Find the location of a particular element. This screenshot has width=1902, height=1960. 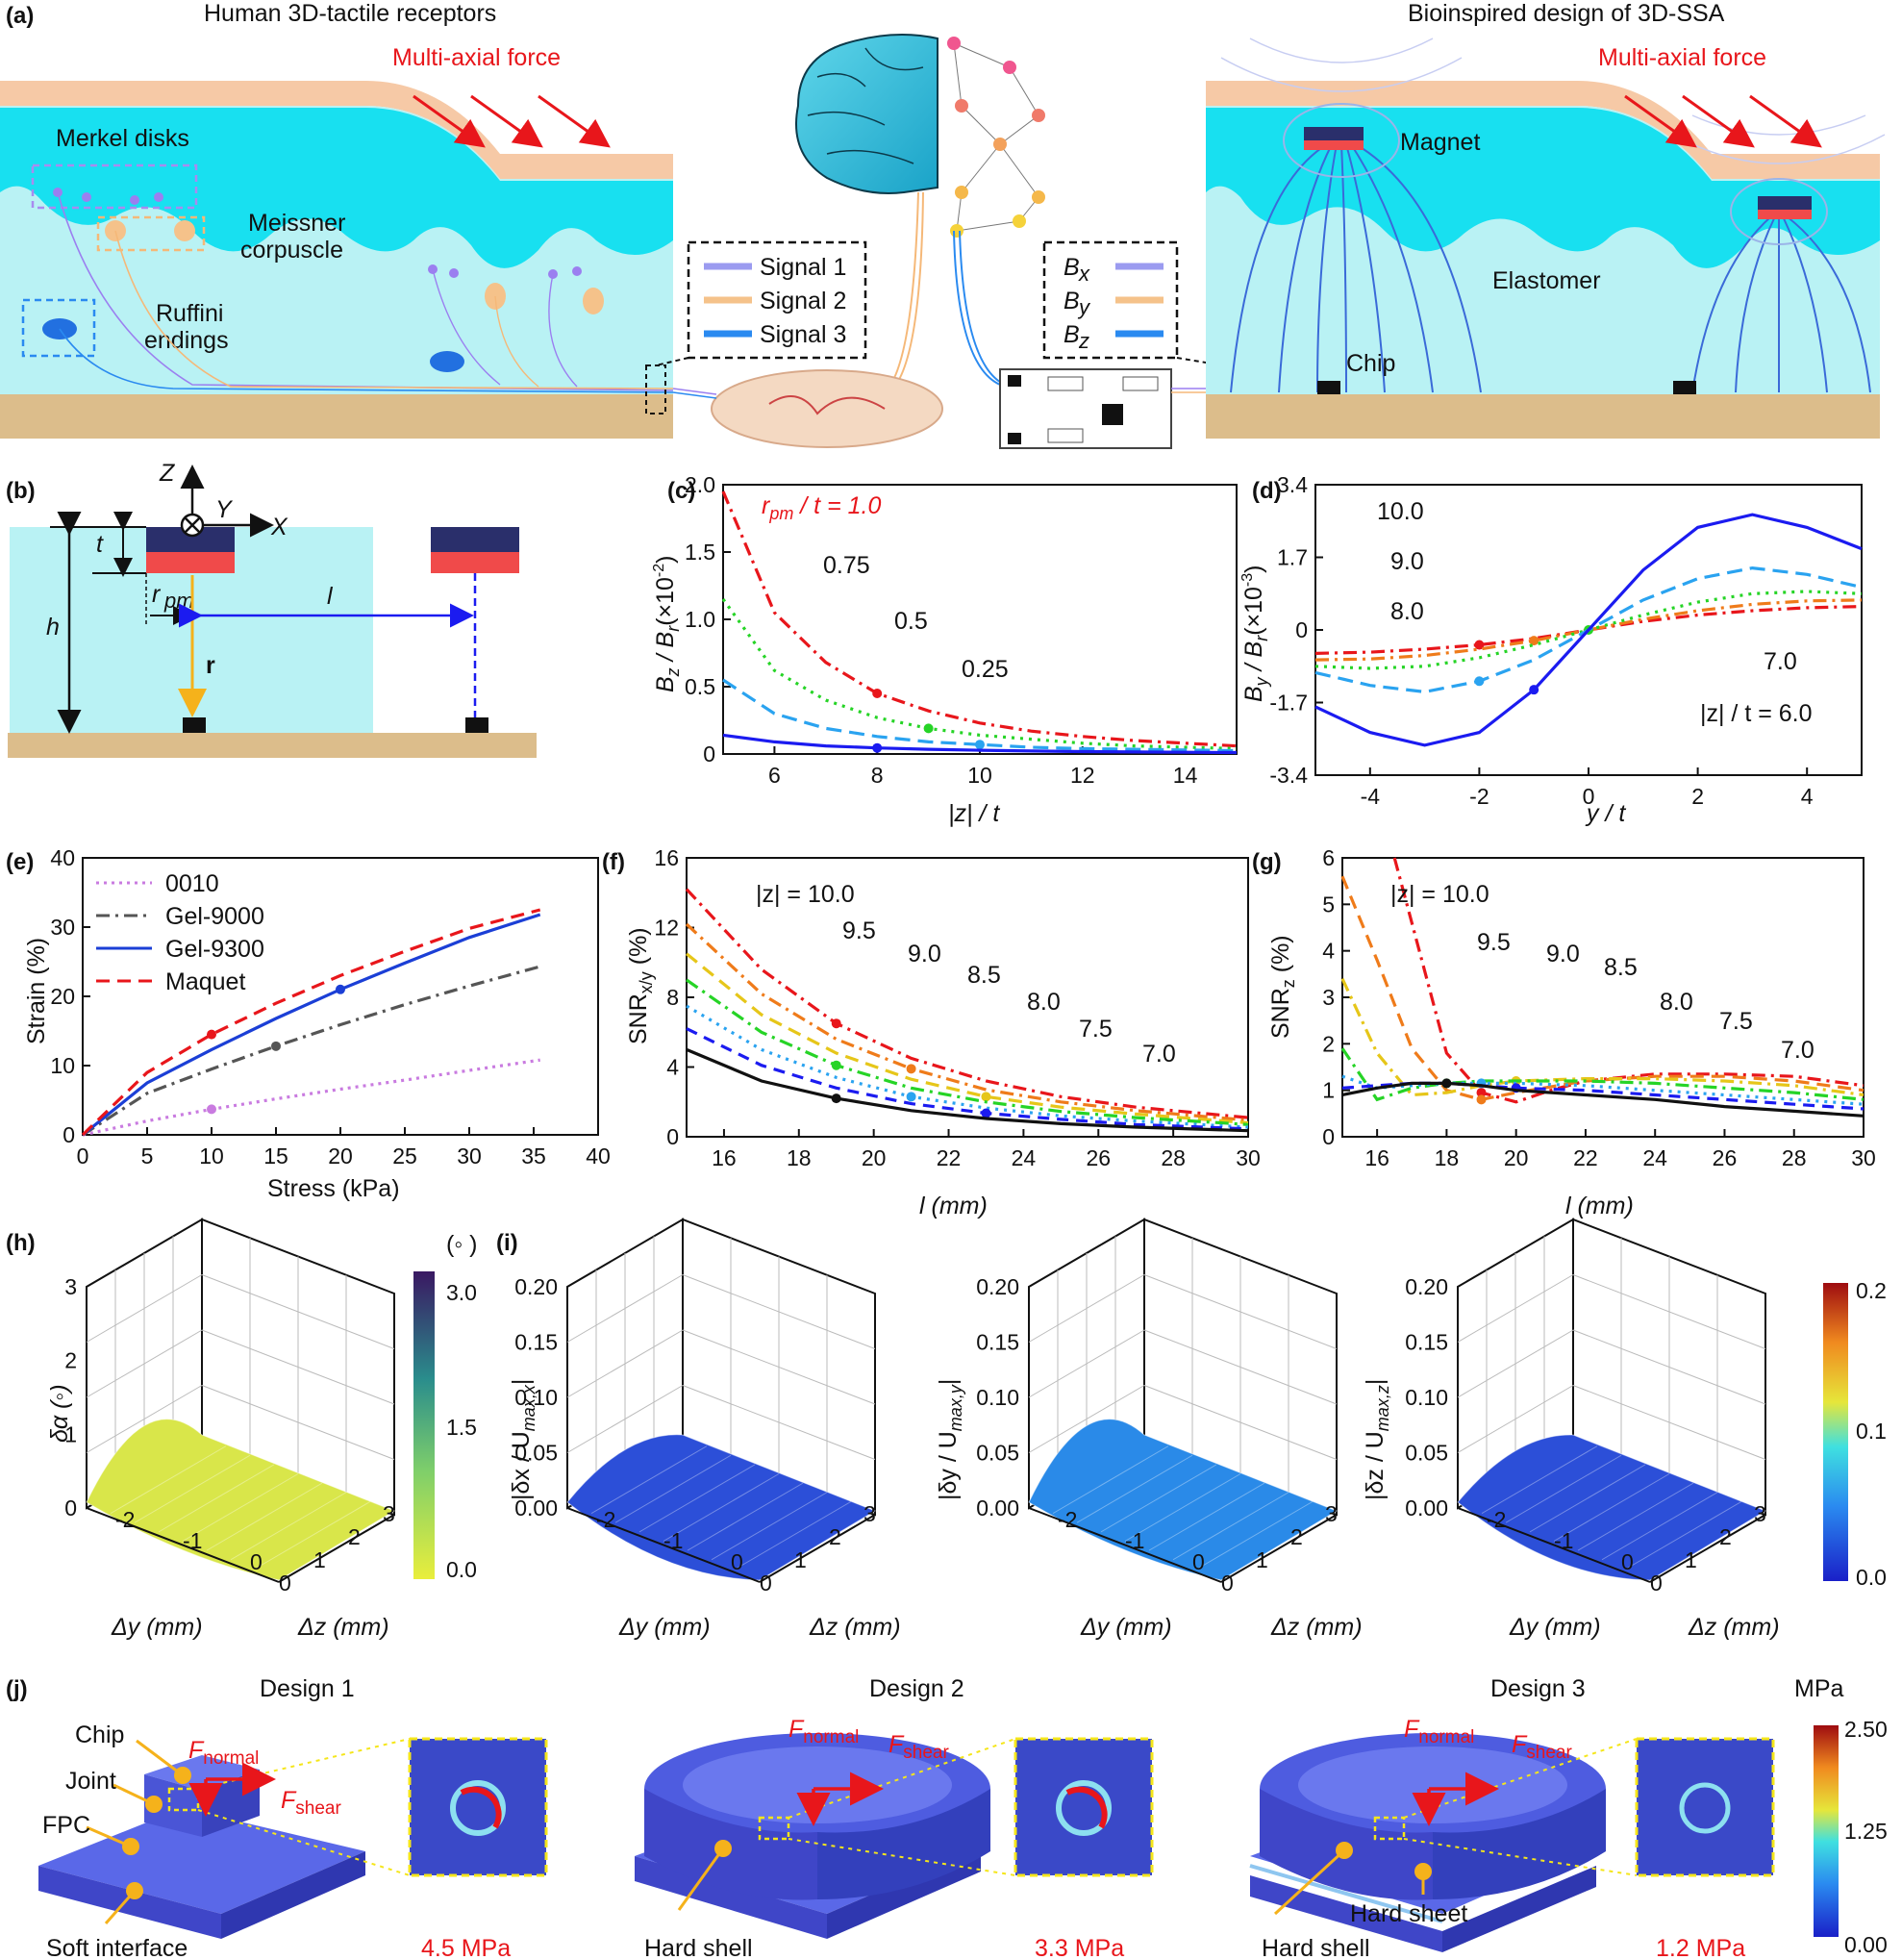

box-3-xtick-label: 0 is located at coordinates (1627, 1561).